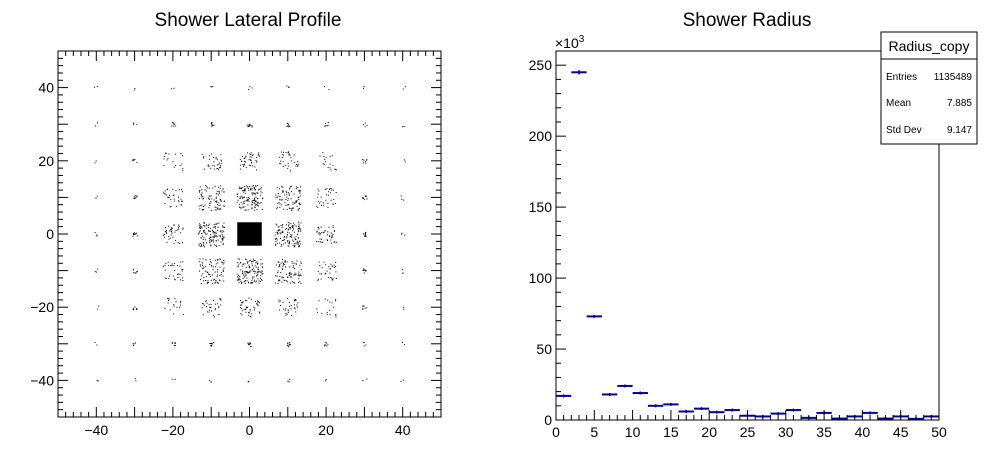  Describe the element at coordinates (594, 316) in the screenshot. I see `histogram-bin` at that location.